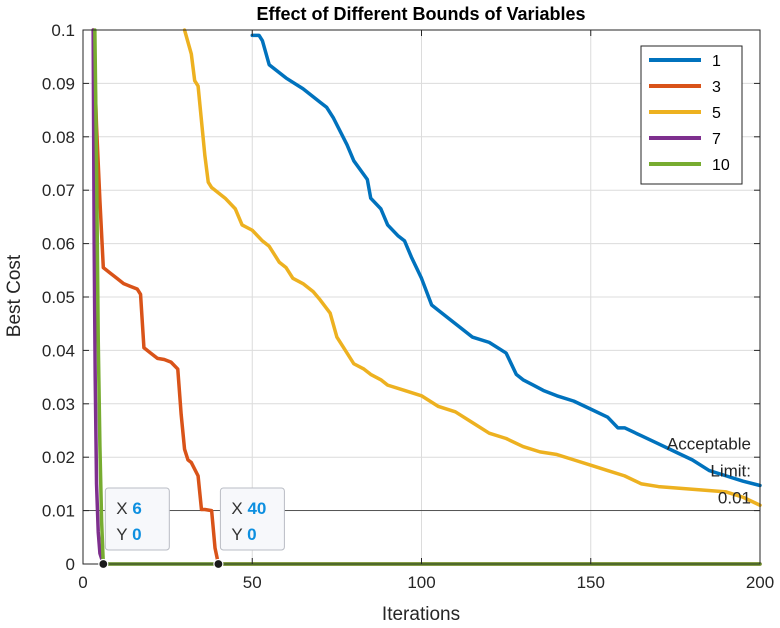 This screenshot has height=628, width=780. What do you see at coordinates (58, 244) in the screenshot?
I see `y-tick-label: 0.06` at bounding box center [58, 244].